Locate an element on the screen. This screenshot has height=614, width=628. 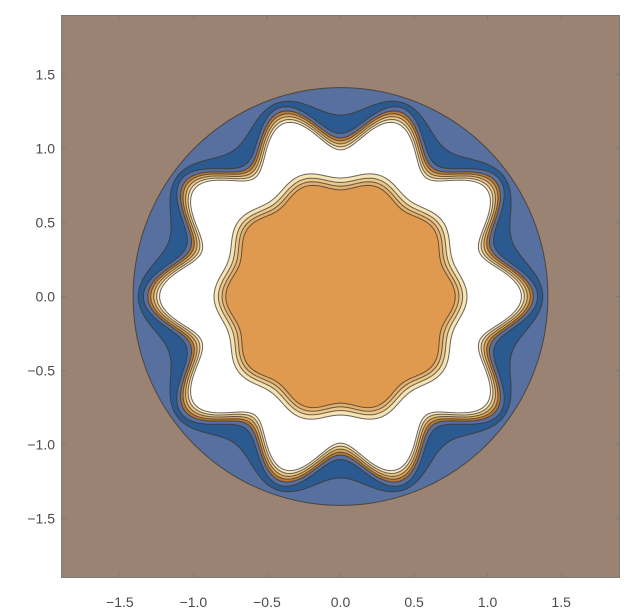
x-tick-label: 1.5 is located at coordinates (561, 602).